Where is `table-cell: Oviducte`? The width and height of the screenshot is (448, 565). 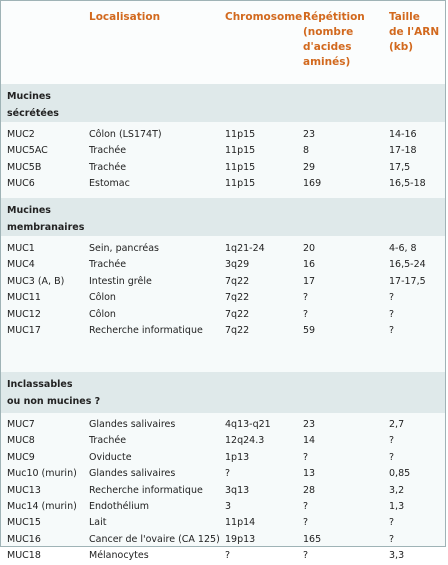 table-cell: Oviducte is located at coordinates (110, 457).